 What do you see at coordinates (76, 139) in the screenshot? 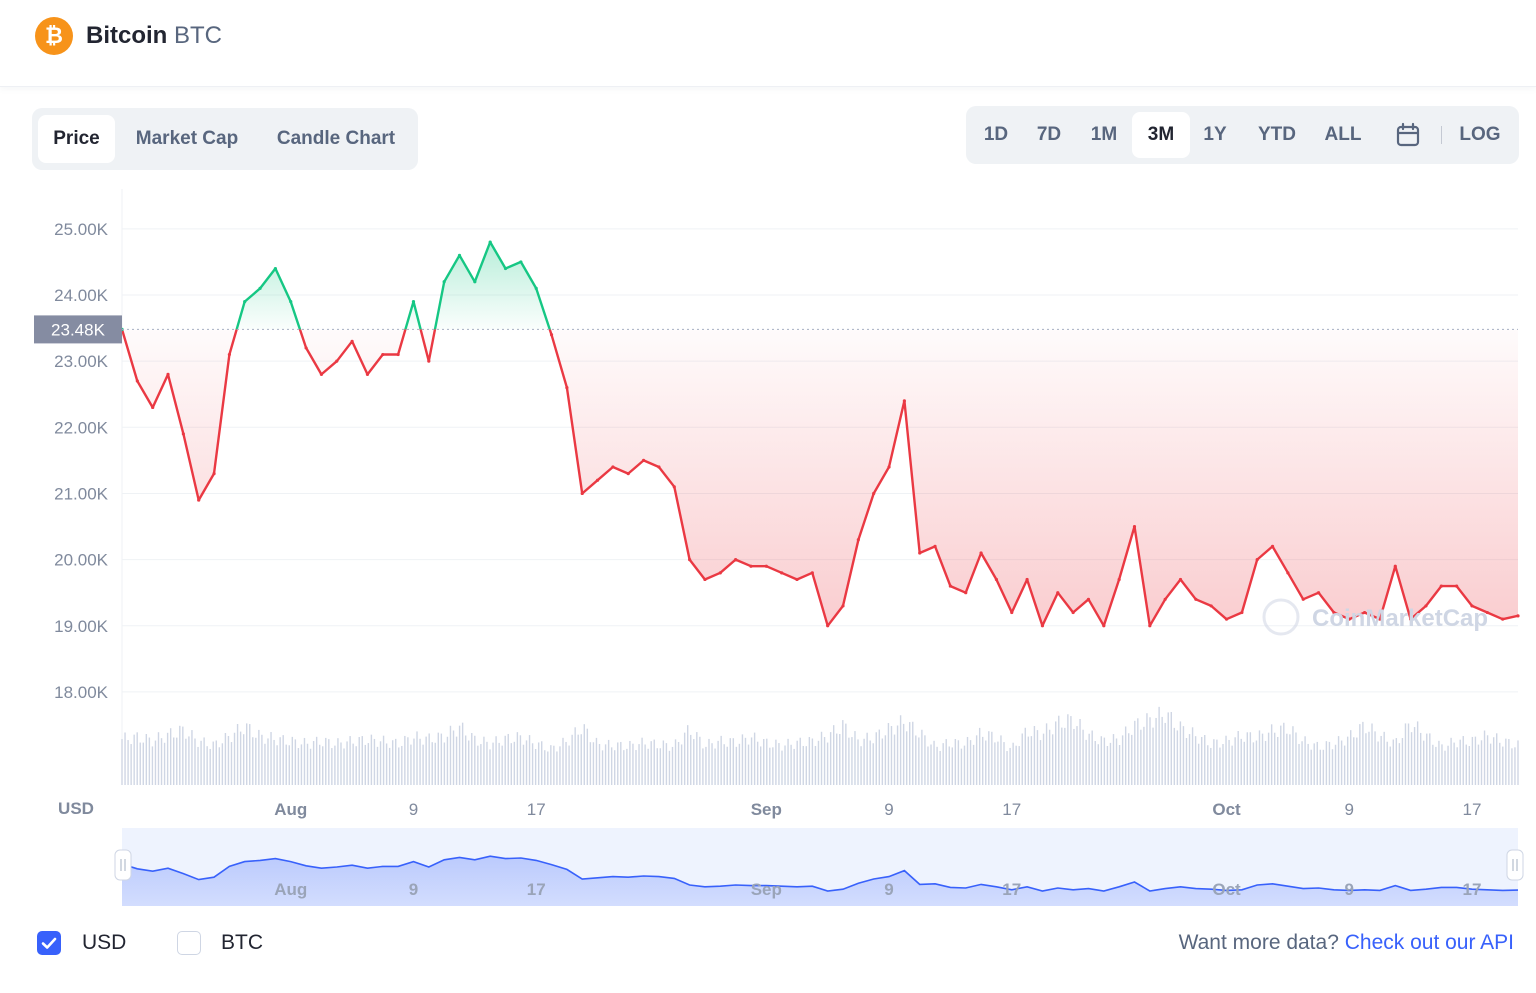
I see `tab-price: Price` at bounding box center [76, 139].